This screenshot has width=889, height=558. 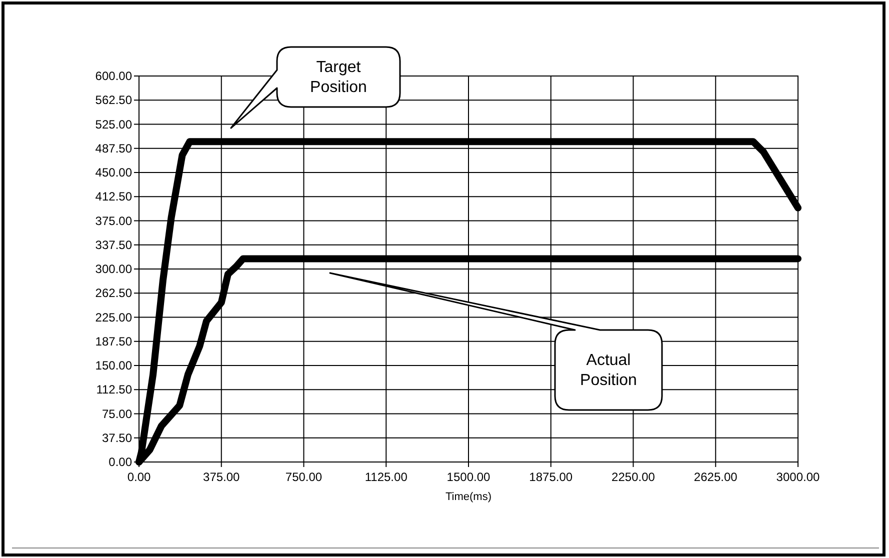 What do you see at coordinates (113, 245) in the screenshot?
I see `y-tick-label: 337.50` at bounding box center [113, 245].